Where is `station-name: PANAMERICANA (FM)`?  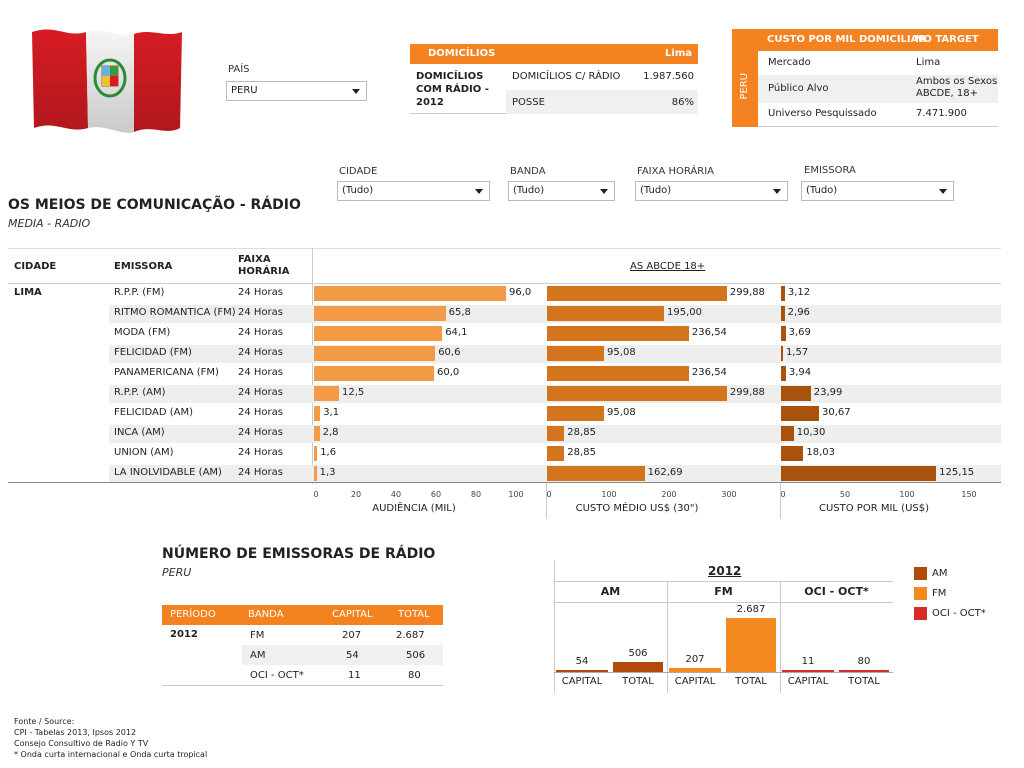 station-name: PANAMERICANA (FM) is located at coordinates (166, 372).